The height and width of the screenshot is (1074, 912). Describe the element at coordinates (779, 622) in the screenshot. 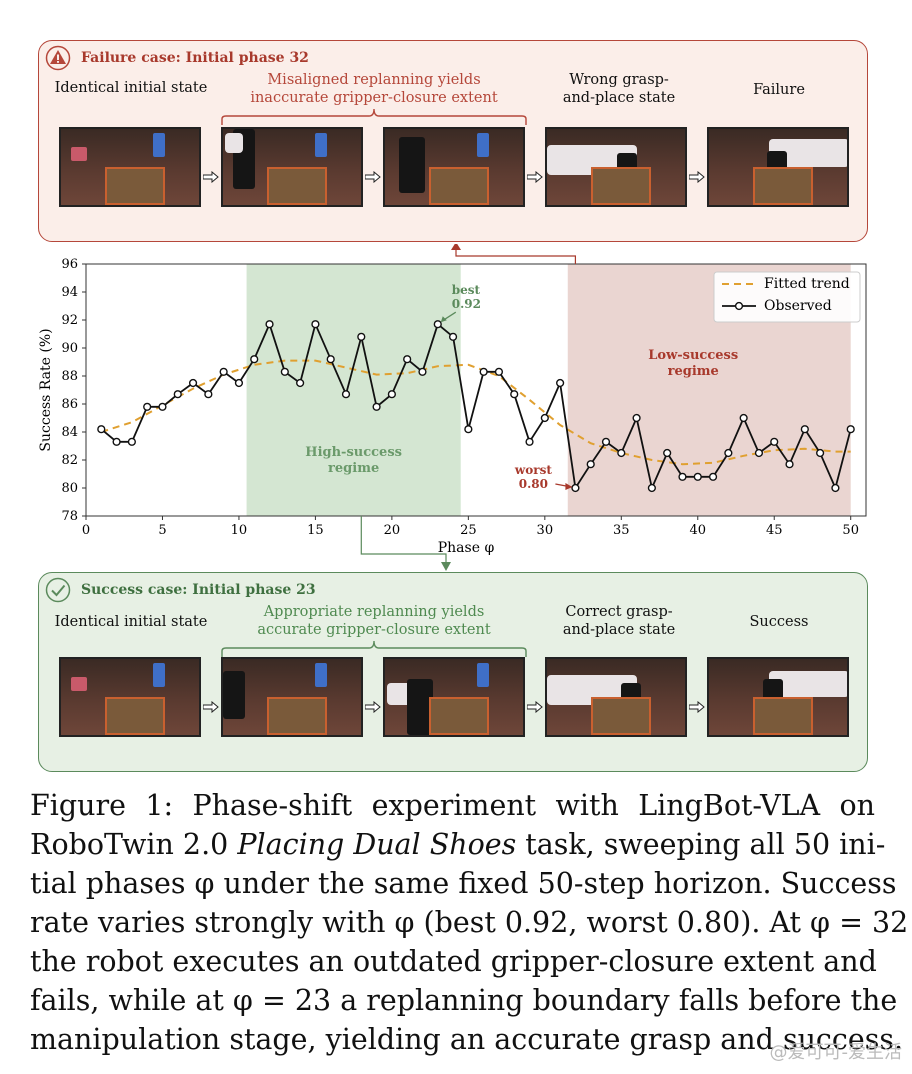

I see `success-label-outcome: Success` at that location.